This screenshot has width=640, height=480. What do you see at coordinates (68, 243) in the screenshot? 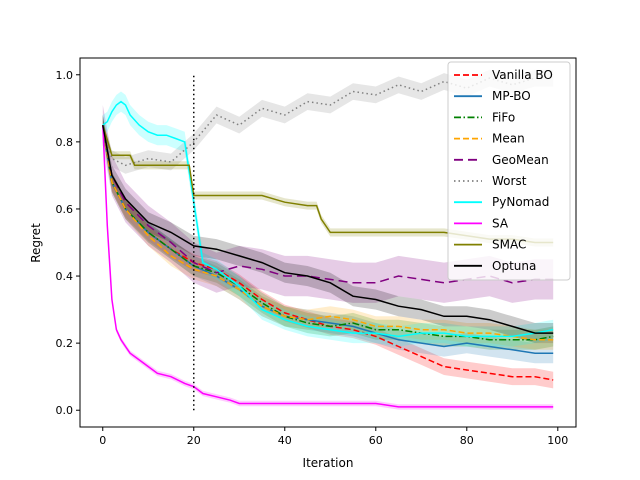
I see `y-axis-ticks: 0.0 0.2 0.4 0.6 0.8 1.0` at bounding box center [68, 243].